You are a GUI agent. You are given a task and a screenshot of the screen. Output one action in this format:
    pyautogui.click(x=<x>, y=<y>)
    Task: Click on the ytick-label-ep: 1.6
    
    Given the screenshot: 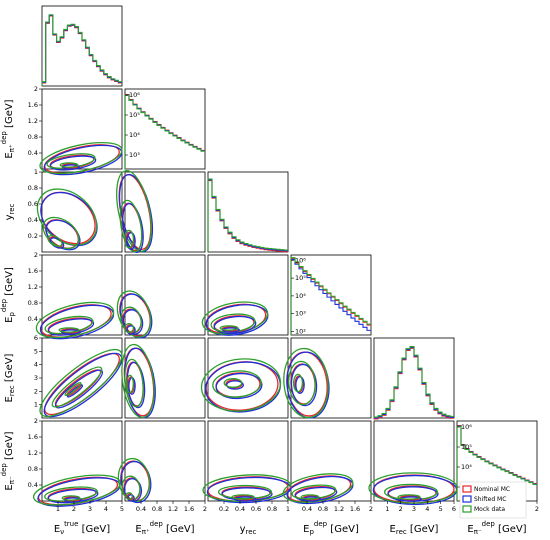 What is the action you would take?
    pyautogui.click(x=33, y=271)
    